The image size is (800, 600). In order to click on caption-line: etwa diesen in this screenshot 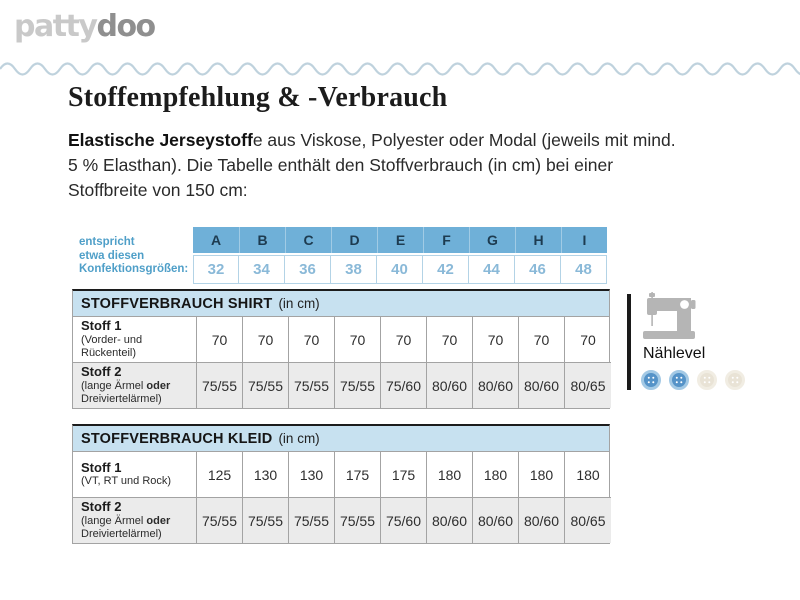, I will do `click(112, 255)`.